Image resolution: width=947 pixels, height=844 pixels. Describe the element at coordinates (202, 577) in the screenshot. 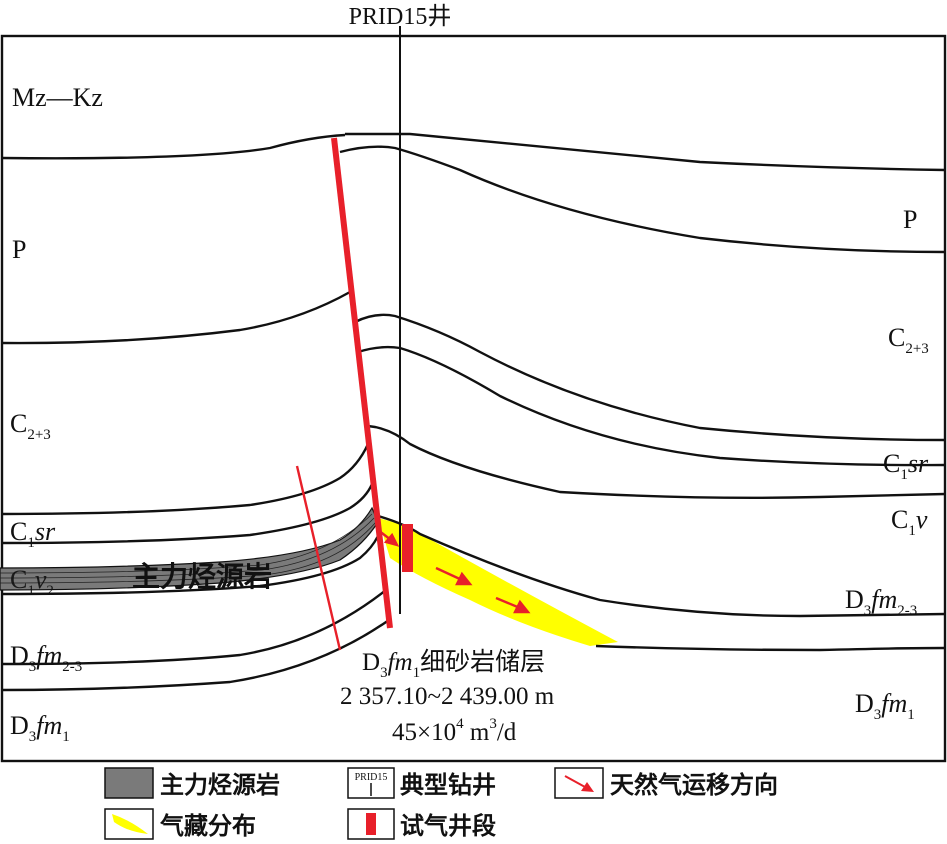

I see `source-rock-inline-label: 主力烃源岩` at that location.